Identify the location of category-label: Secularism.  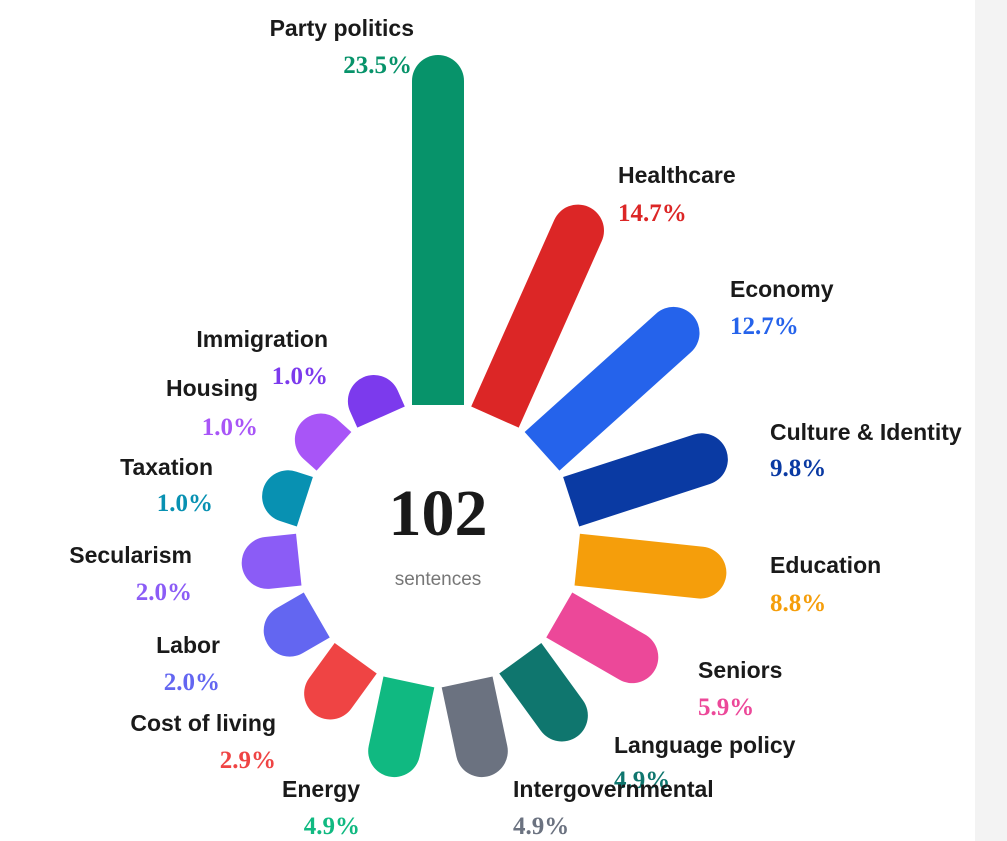
(130, 555).